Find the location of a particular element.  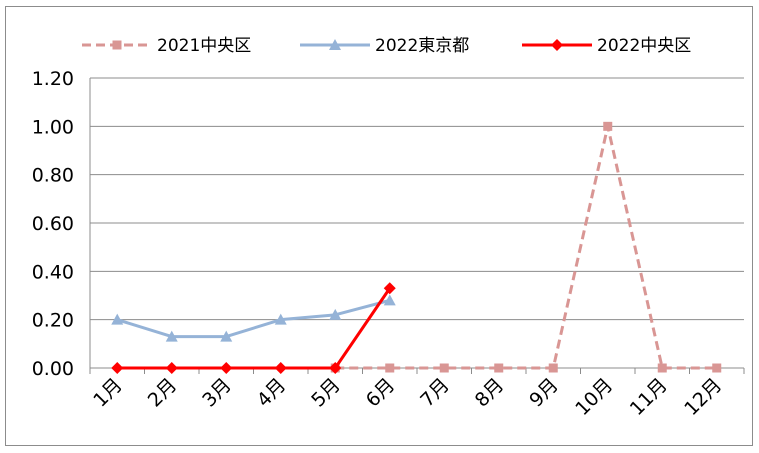

legend-label: 2022東京都 is located at coordinates (422, 46).